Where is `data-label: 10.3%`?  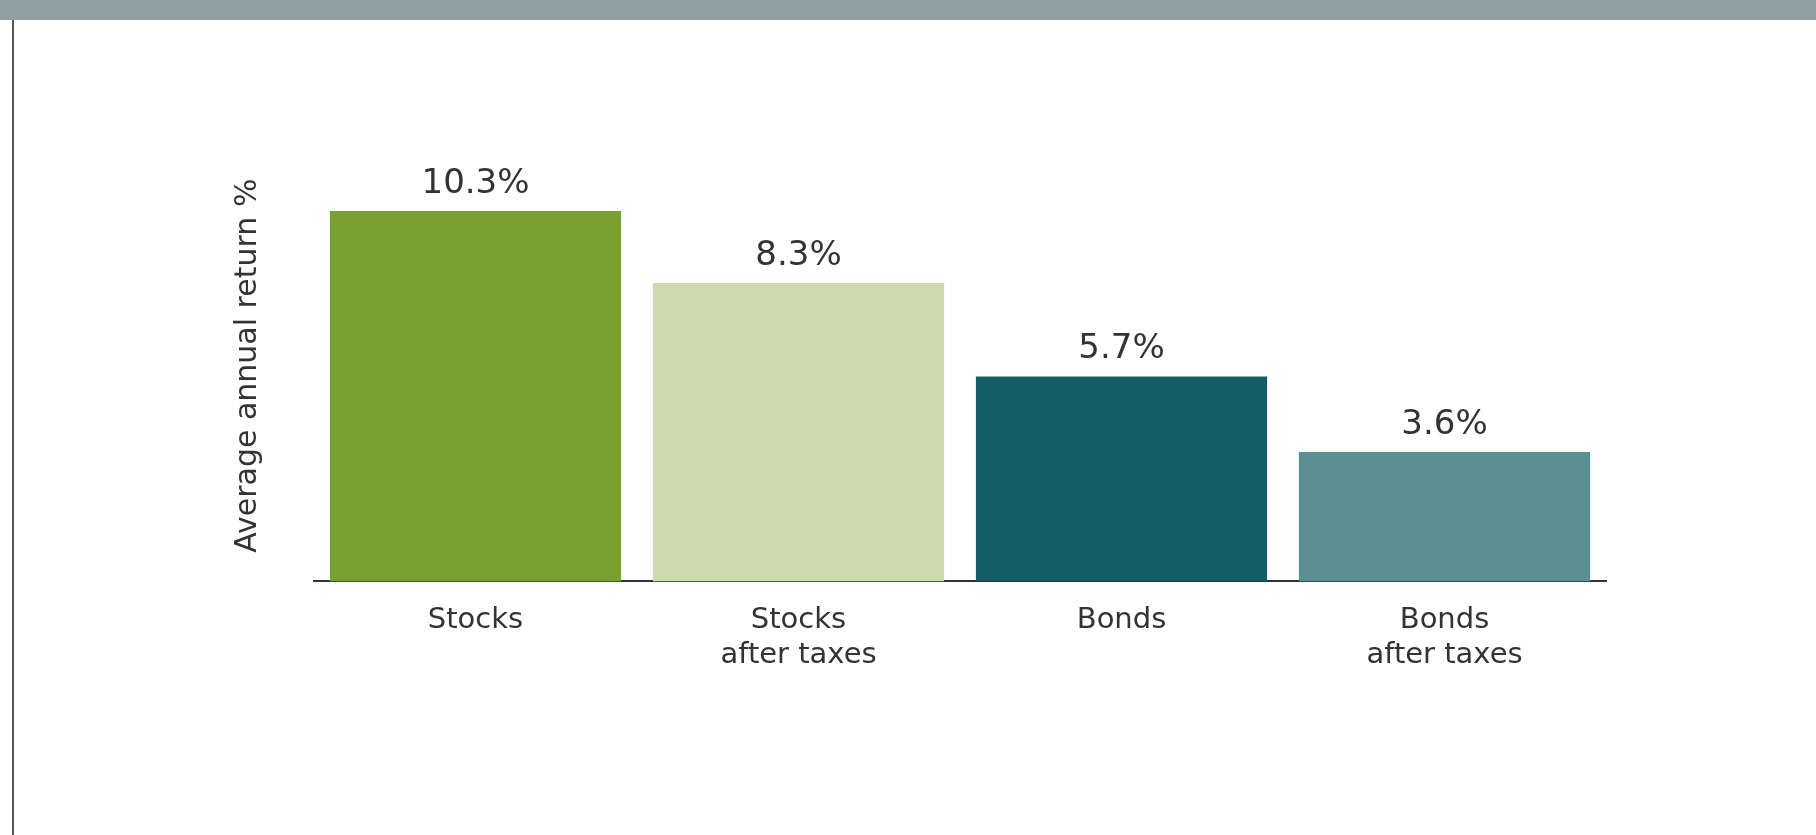
data-label: 10.3% is located at coordinates (475, 180).